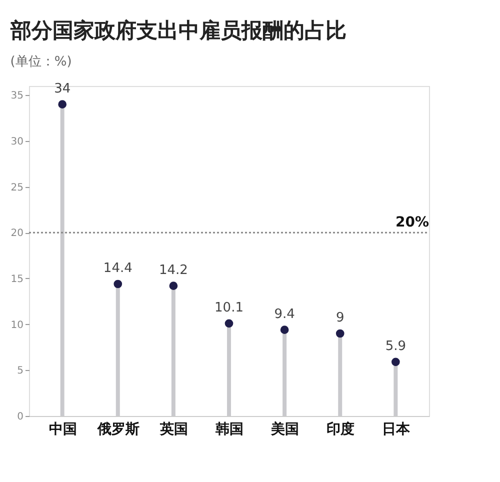 This screenshot has height=482, width=500. What do you see at coordinates (17, 279) in the screenshot?
I see `y-tick-label: 15` at bounding box center [17, 279].